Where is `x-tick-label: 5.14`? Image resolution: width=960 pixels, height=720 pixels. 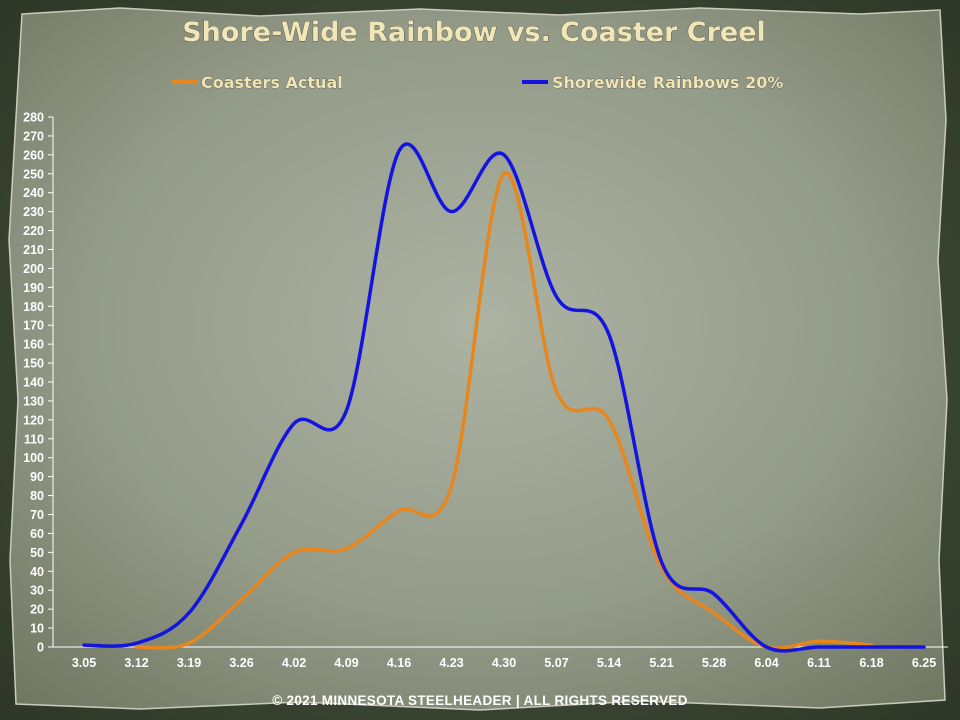
x-tick-label: 5.14 is located at coordinates (609, 663).